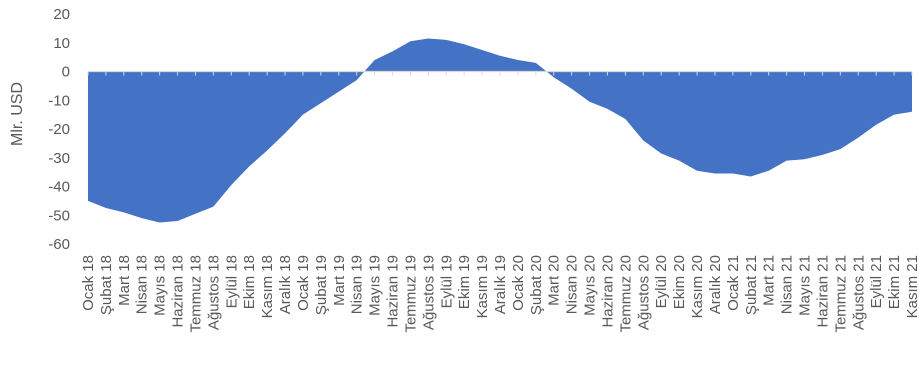 Image resolution: width=919 pixels, height=370 pixels. I want to click on y-axis-tick-labels: 20 10 0 -10 -20 -30 -40 -50 -60, so click(59, 129).